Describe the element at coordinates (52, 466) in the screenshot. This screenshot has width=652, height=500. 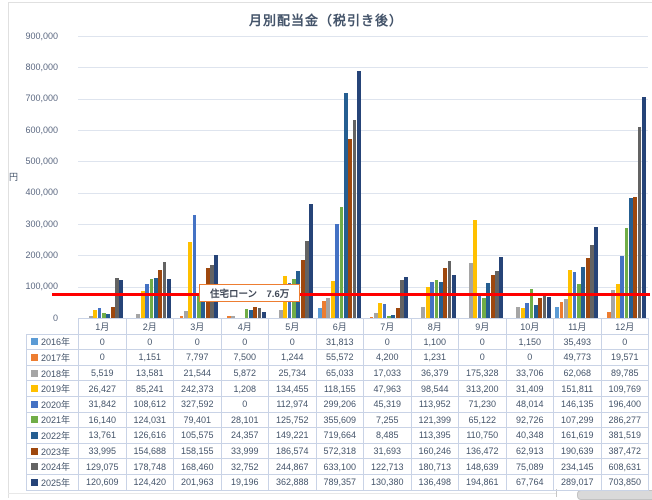
I see `year-legend-cell: 2024年` at that location.